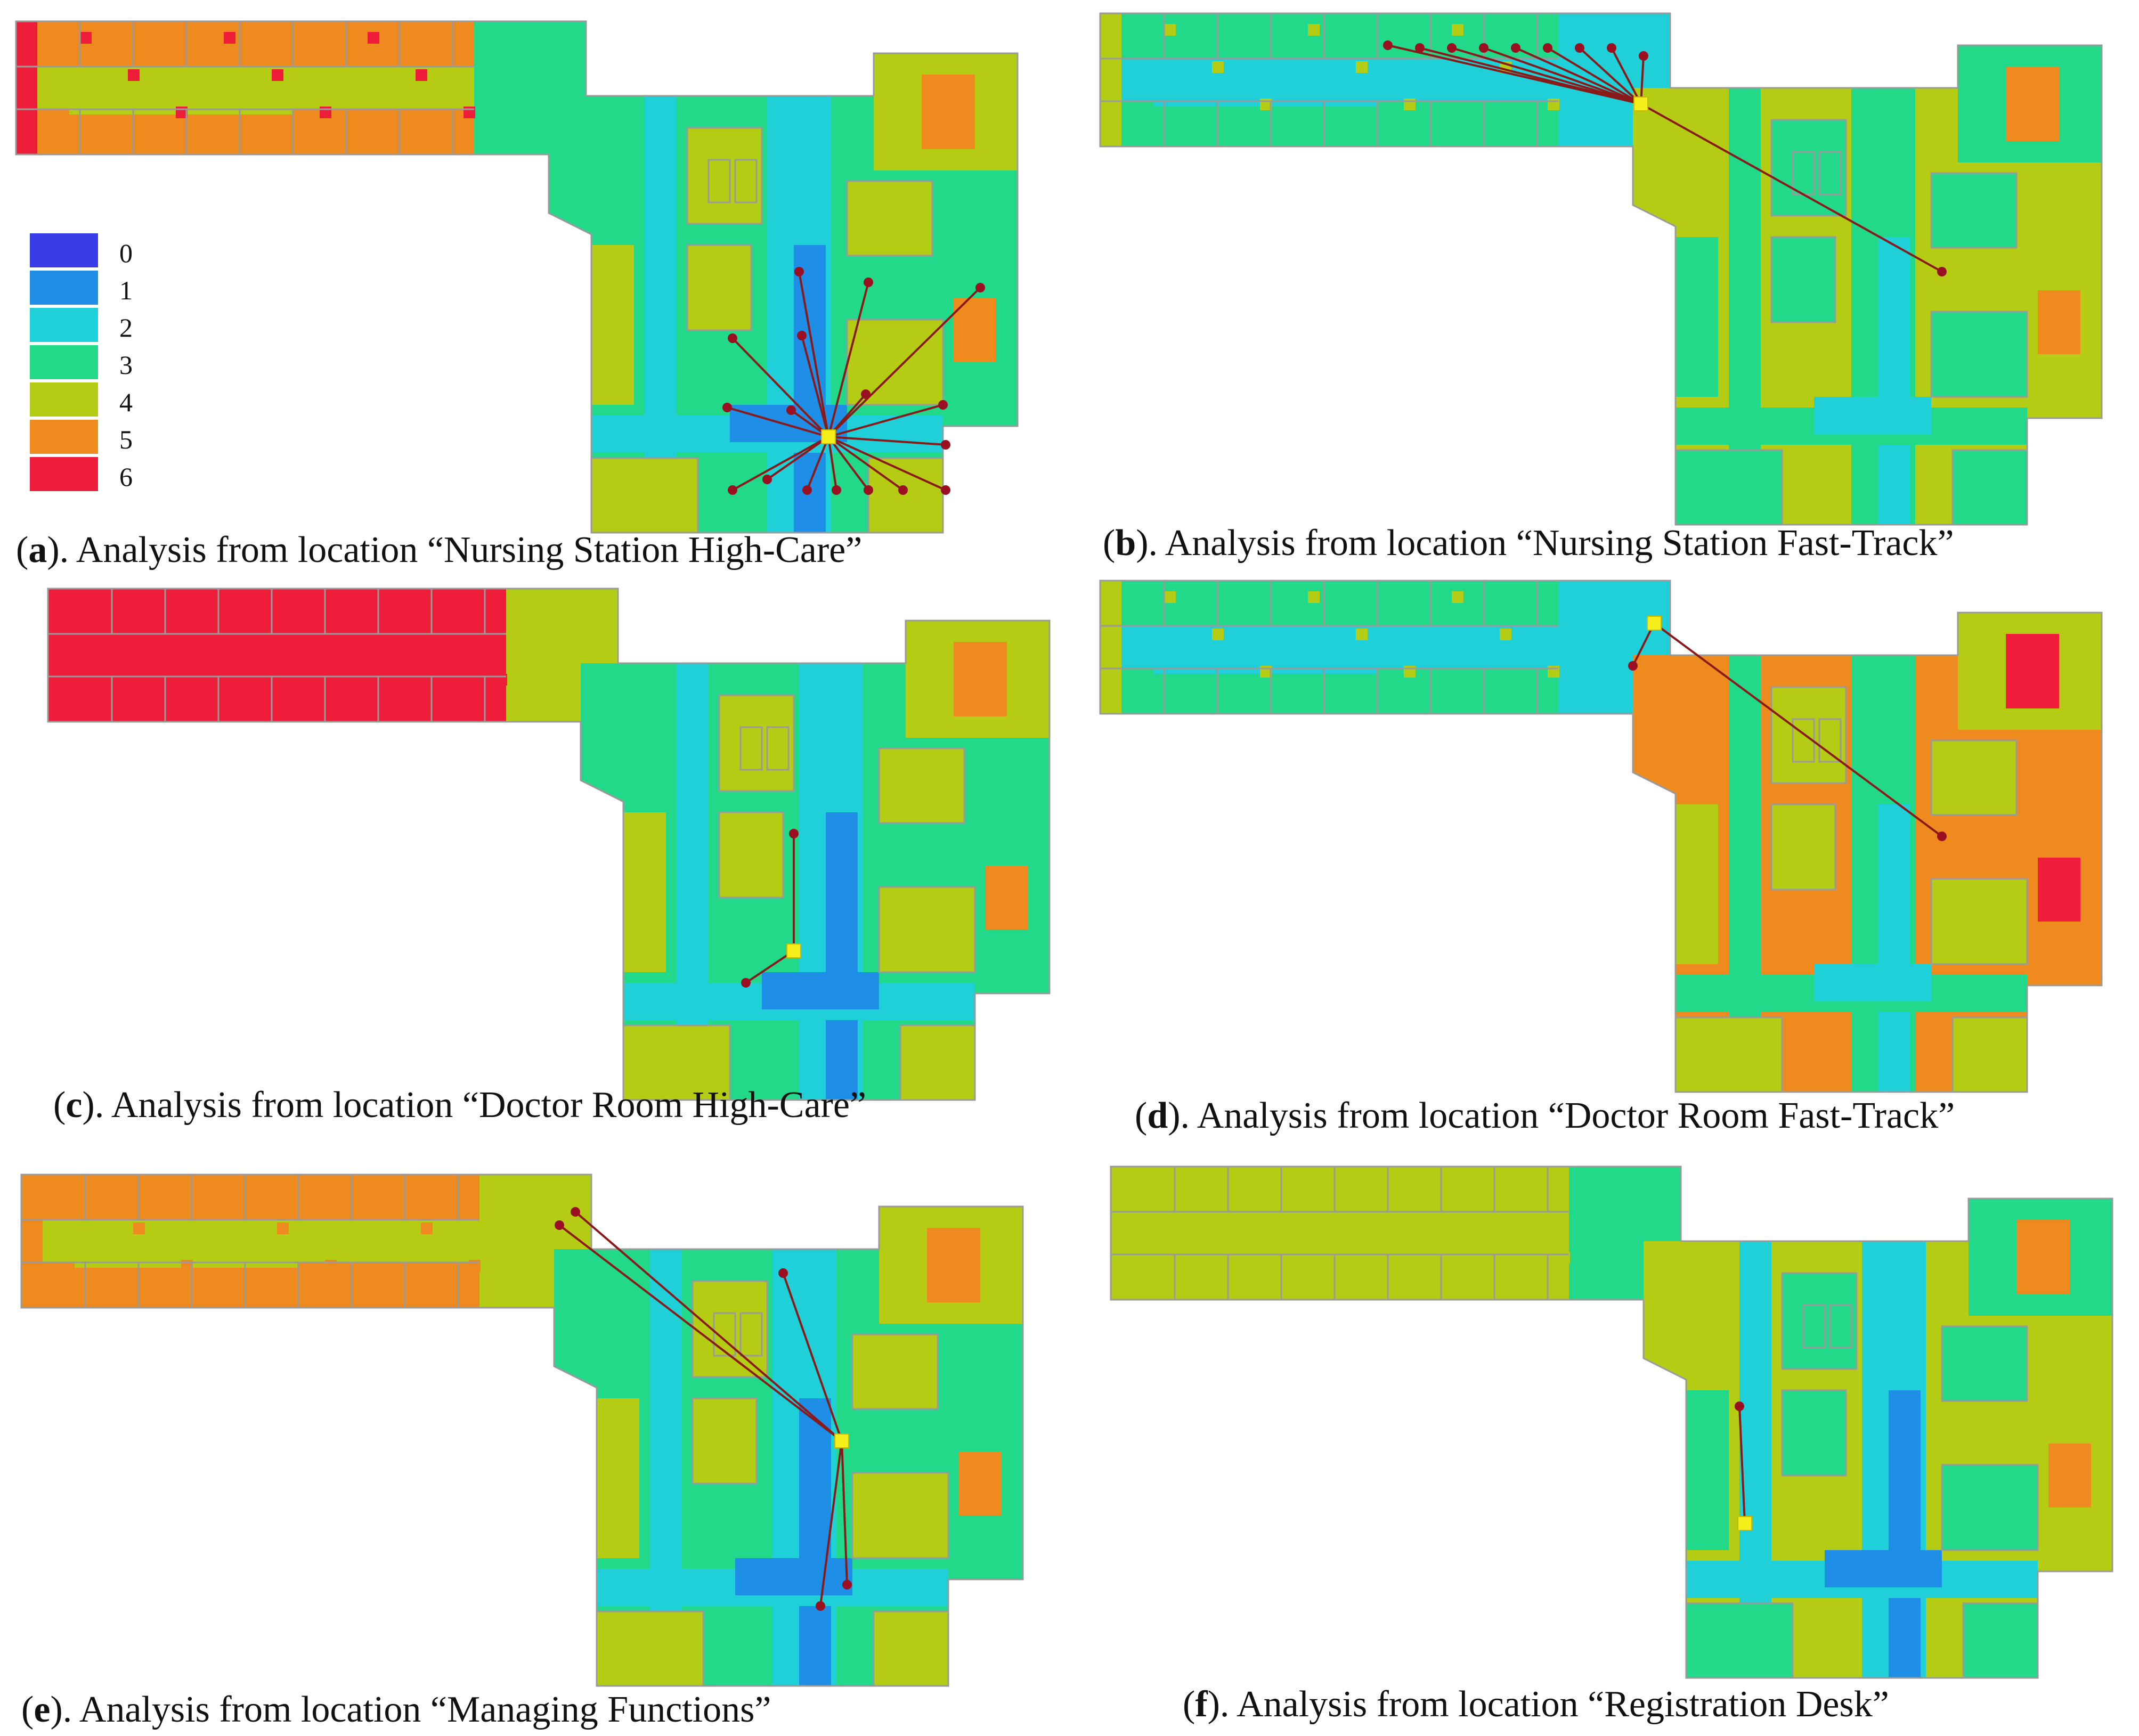 This screenshot has width=2139, height=1736. What do you see at coordinates (126, 290) in the screenshot?
I see `legend-label-1: 1` at bounding box center [126, 290].